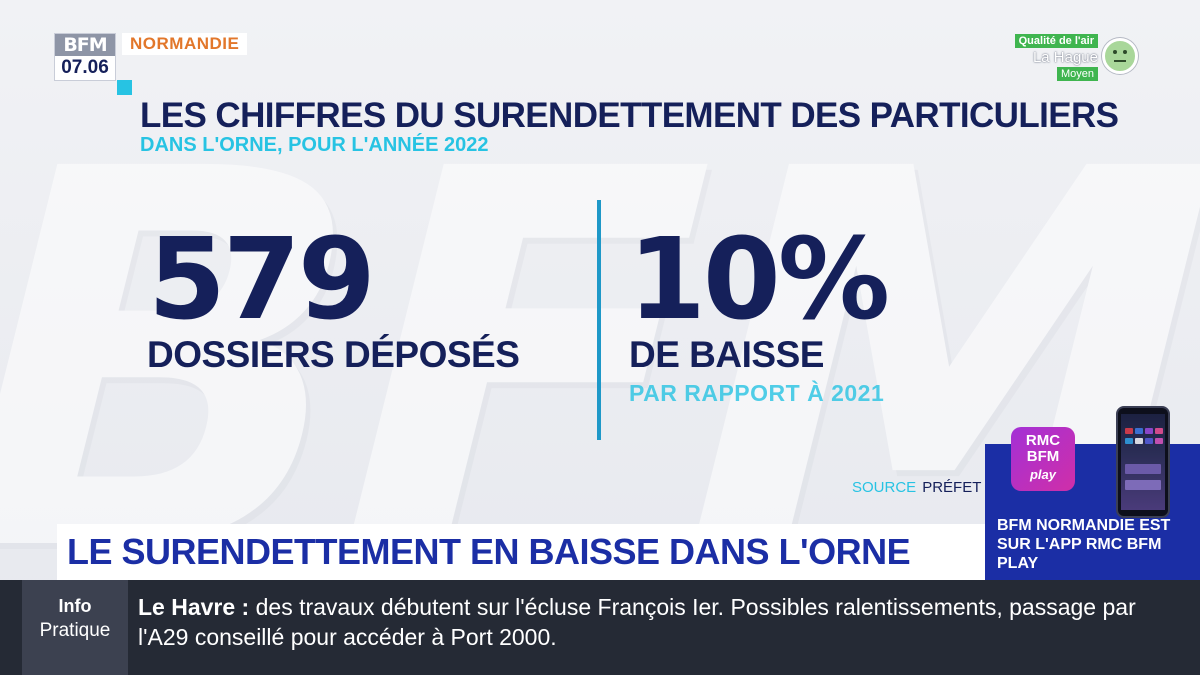 Image resolution: width=1200 pixels, height=675 pixels. I want to click on stat-baisse-note: PAR RAPPORT À 2021, so click(757, 393).